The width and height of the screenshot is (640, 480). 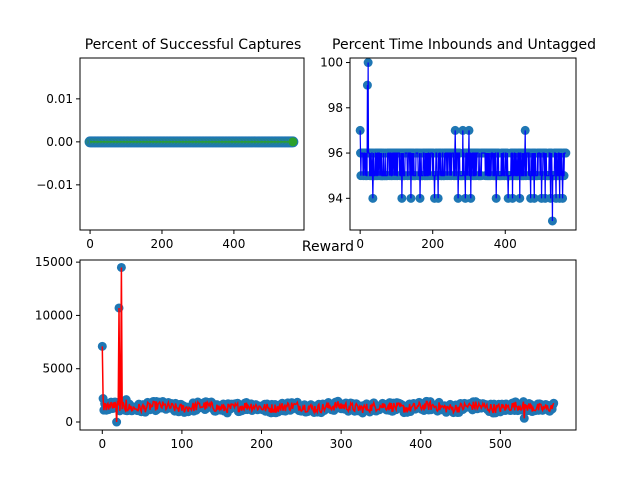 What do you see at coordinates (341, 444) in the screenshot?
I see `x-tick-label: 300` at bounding box center [341, 444].